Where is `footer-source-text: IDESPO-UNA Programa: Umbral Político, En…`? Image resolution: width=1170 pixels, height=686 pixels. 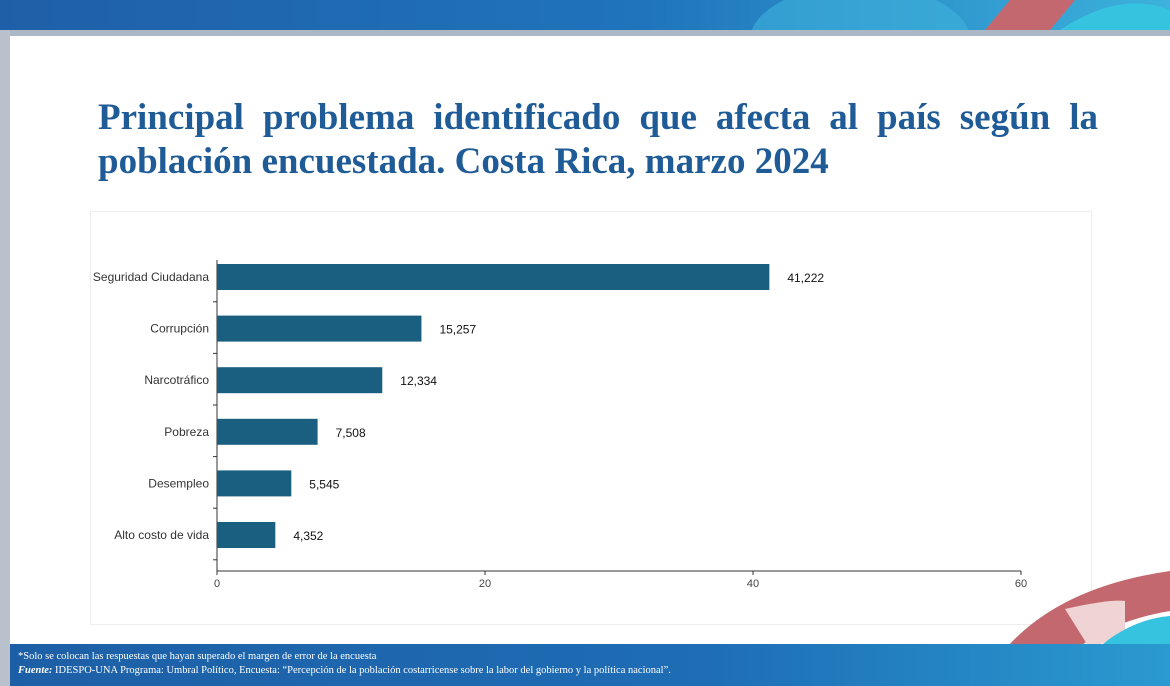
footer-source-text: IDESPO-UNA Programa: Umbral Político, En… is located at coordinates (361, 670).